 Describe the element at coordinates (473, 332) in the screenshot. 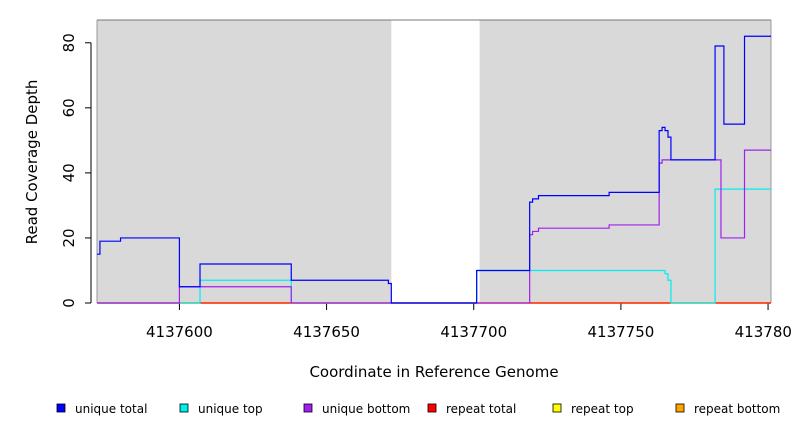

I see `x-tick-label: 4137700` at that location.